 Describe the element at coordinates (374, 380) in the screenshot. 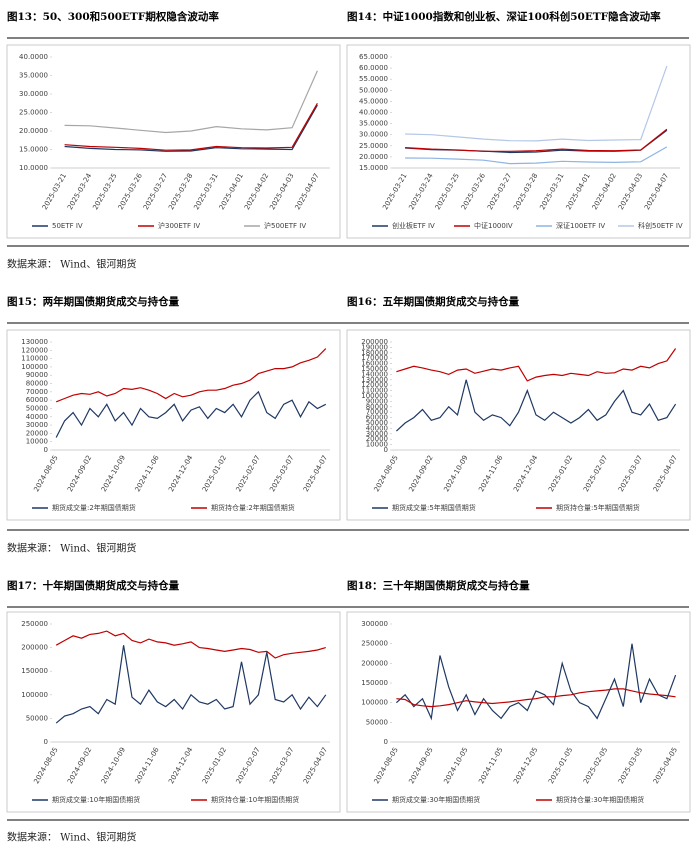

I see `y-tick-label: 130000` at that location.